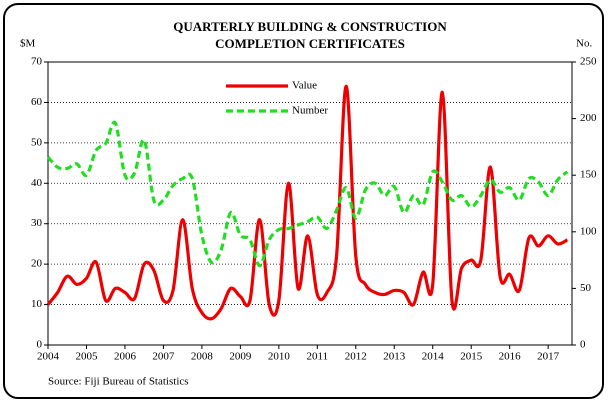 This screenshot has height=403, width=608. I want to click on x-tick-label: 2015, so click(471, 357).